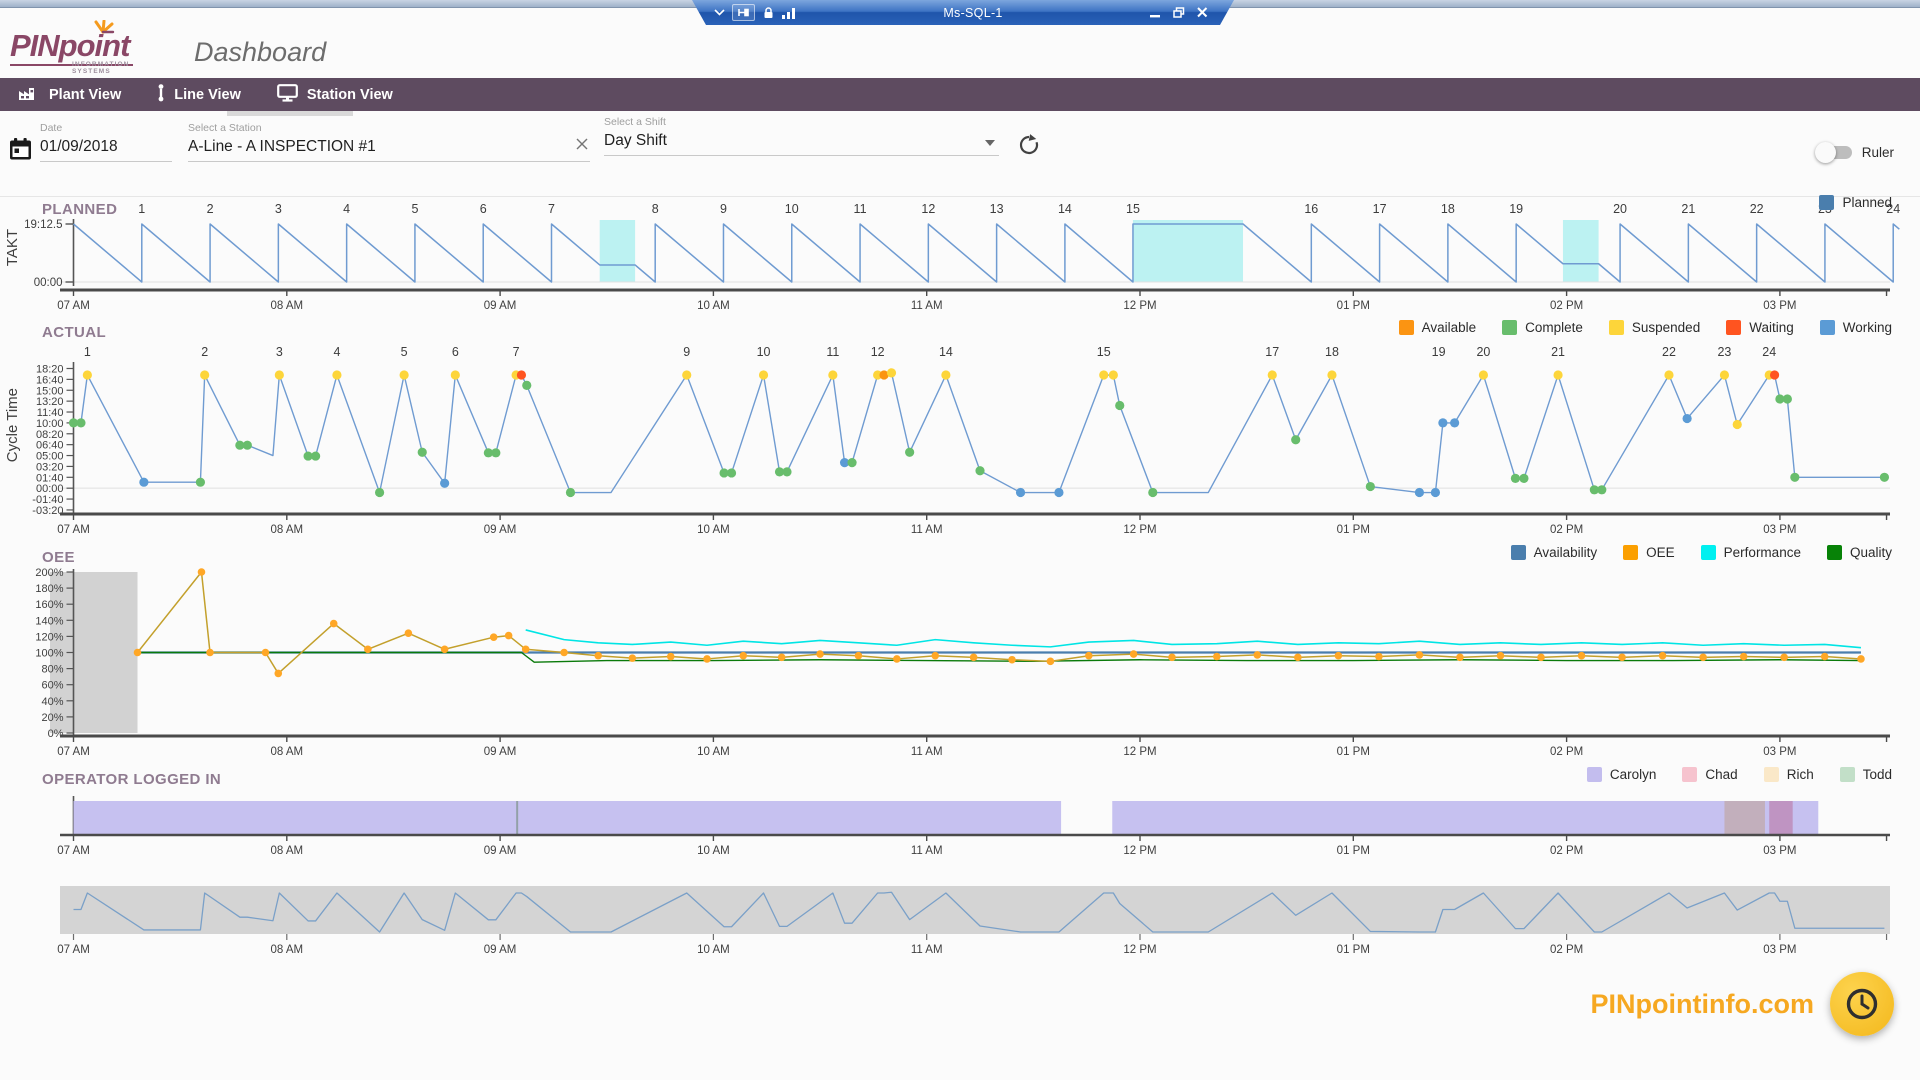 The image size is (1920, 1080). I want to click on legend-item-availability: Availability, so click(1553, 552).